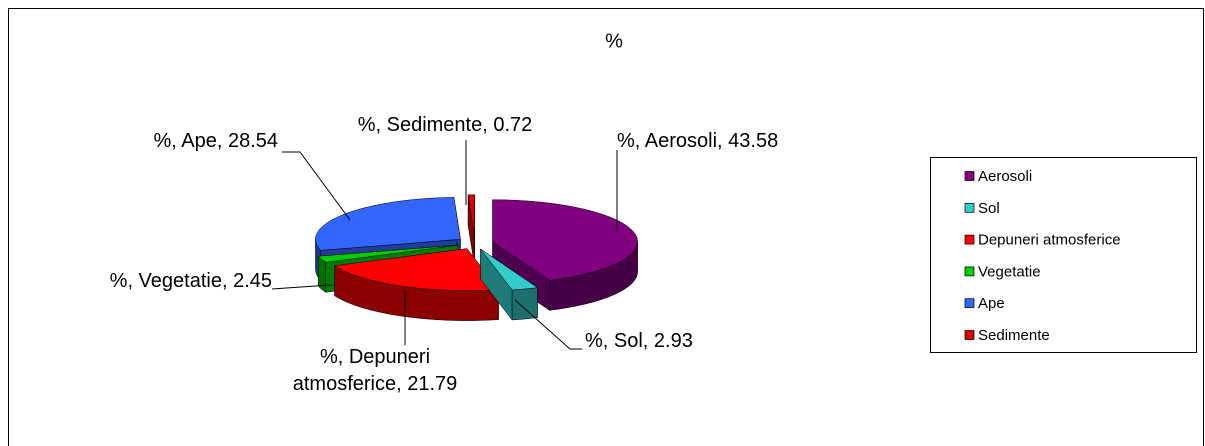  What do you see at coordinates (1005, 176) in the screenshot?
I see `legend-label: Aerosoli` at bounding box center [1005, 176].